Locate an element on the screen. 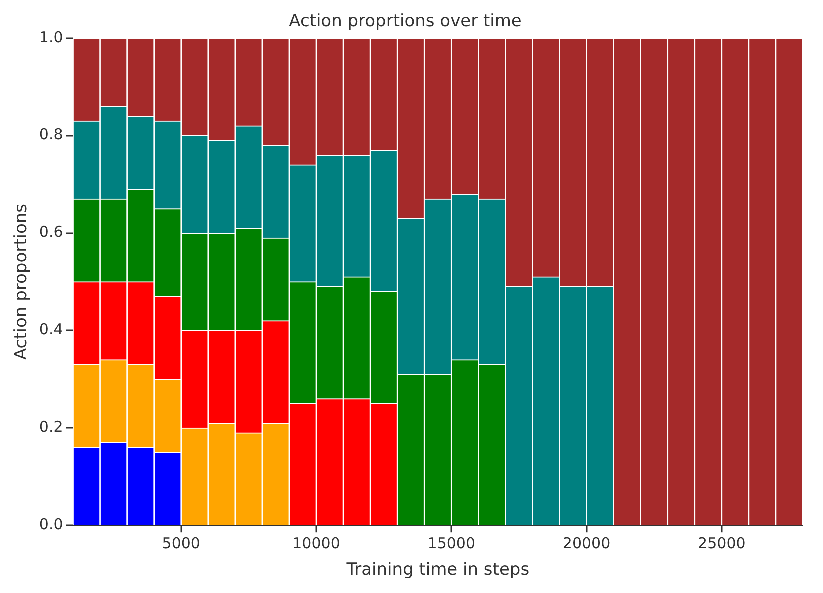 This screenshot has height=593, width=823. y-tick-label: 1.0 is located at coordinates (51, 37).